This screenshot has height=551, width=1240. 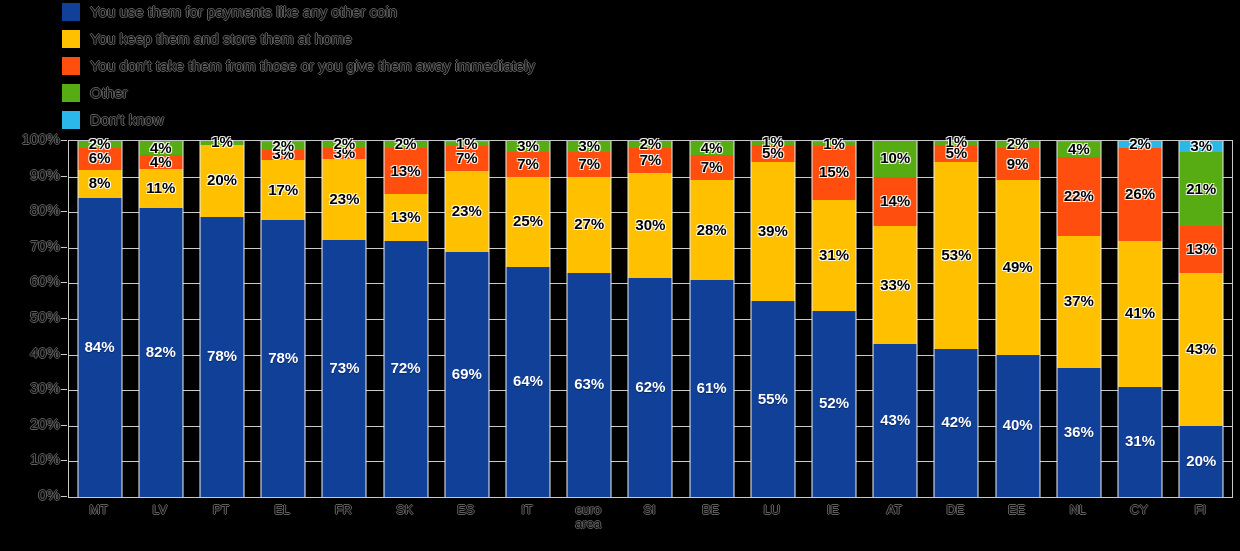 I want to click on bar-FR: 73% 23% 3% 2%, so click(x=344, y=317).